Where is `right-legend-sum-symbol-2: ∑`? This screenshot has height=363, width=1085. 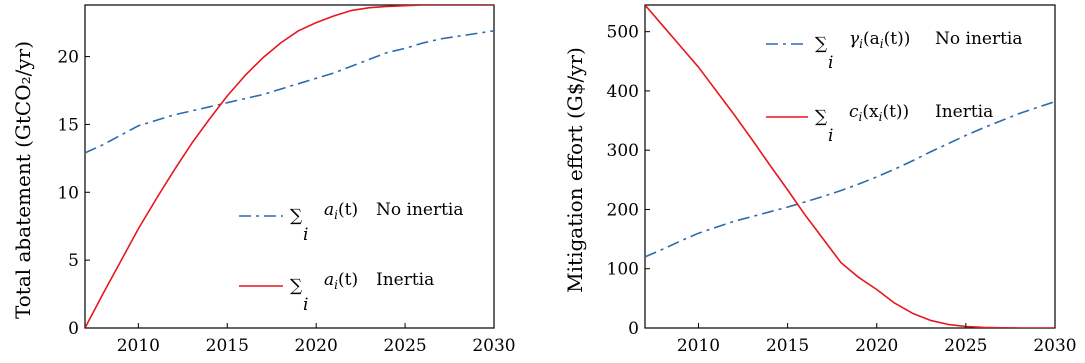 right-legend-sum-symbol-2: ∑ is located at coordinates (821, 117).